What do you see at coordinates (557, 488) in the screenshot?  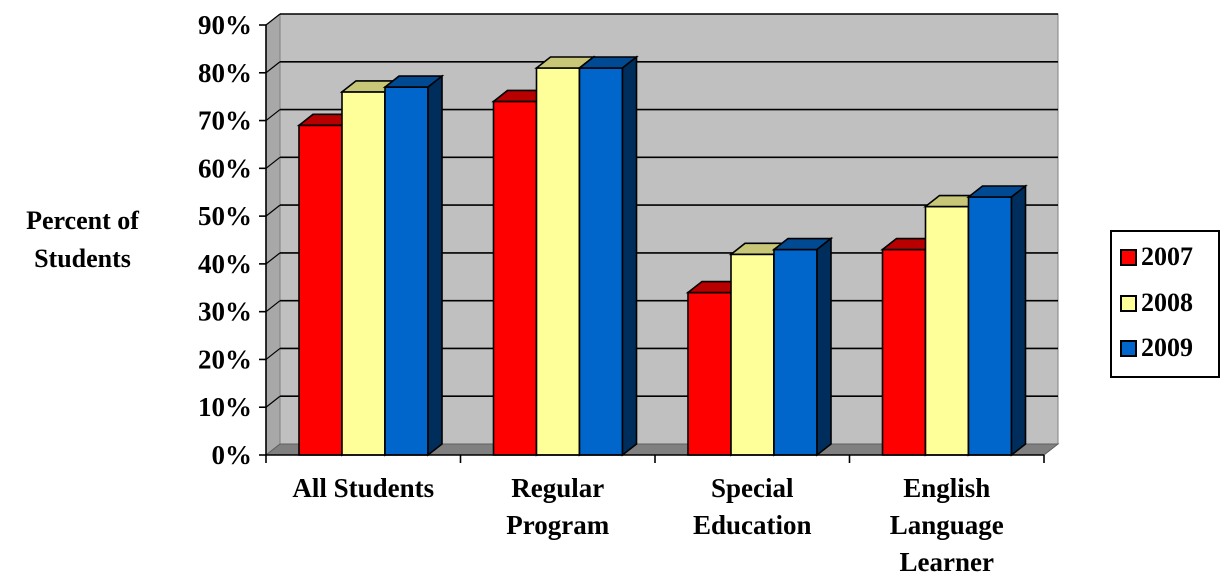 I see `x-tick-label-line: Regular` at bounding box center [557, 488].